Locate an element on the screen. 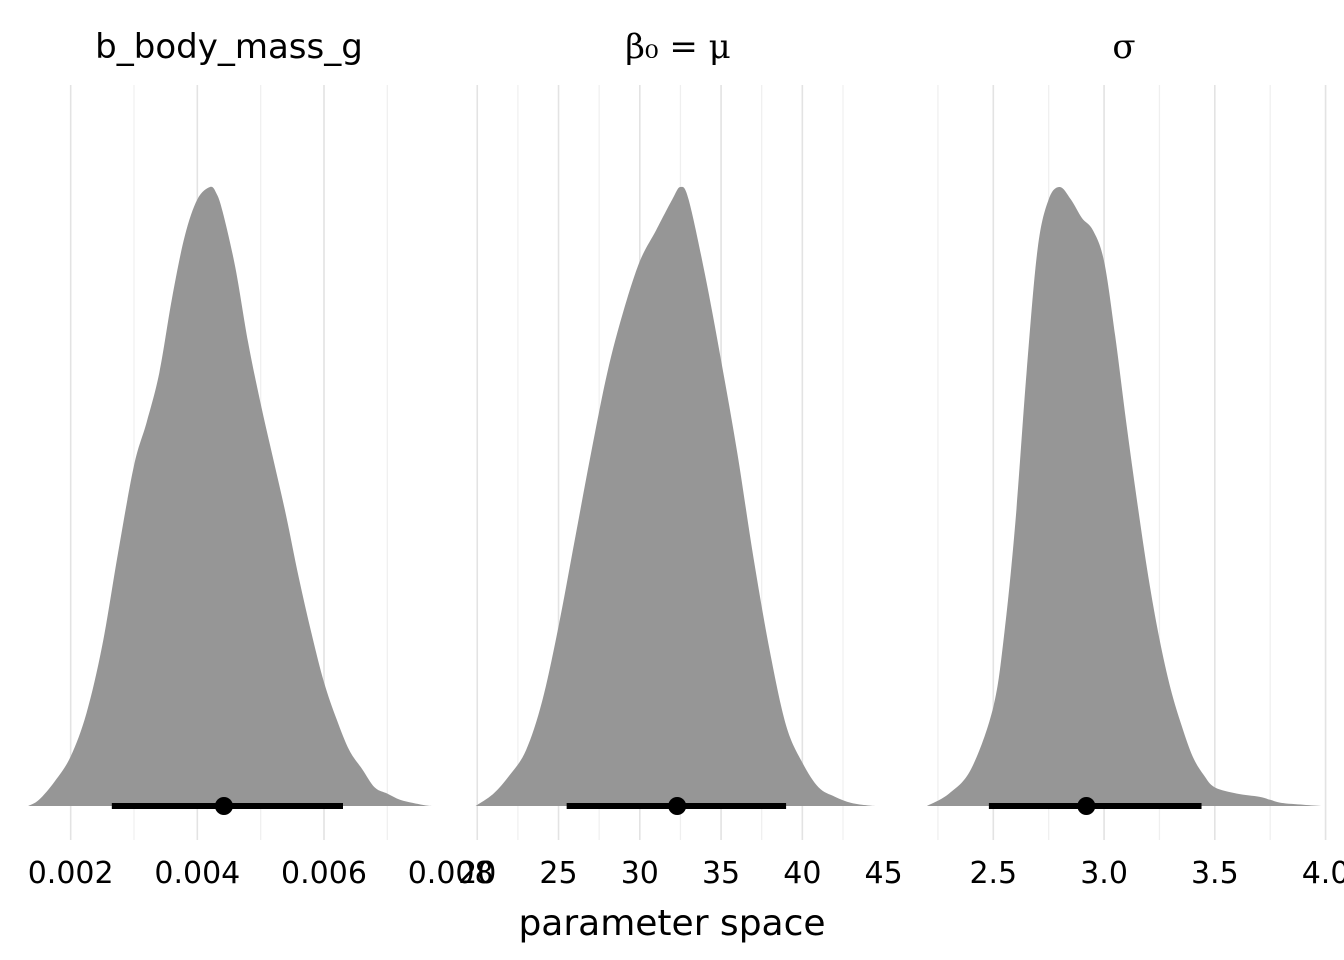 The width and height of the screenshot is (1344, 960). x-tick-label: 35 is located at coordinates (721, 873).